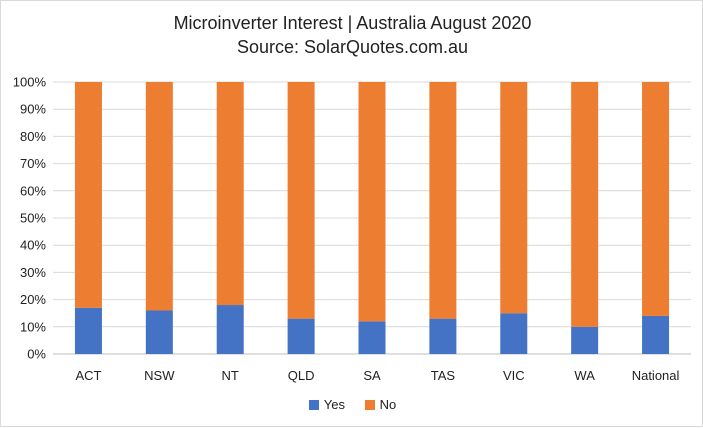 This screenshot has height=428, width=703. Describe the element at coordinates (36, 354) in the screenshot. I see `y-tick-label: 0%` at that location.